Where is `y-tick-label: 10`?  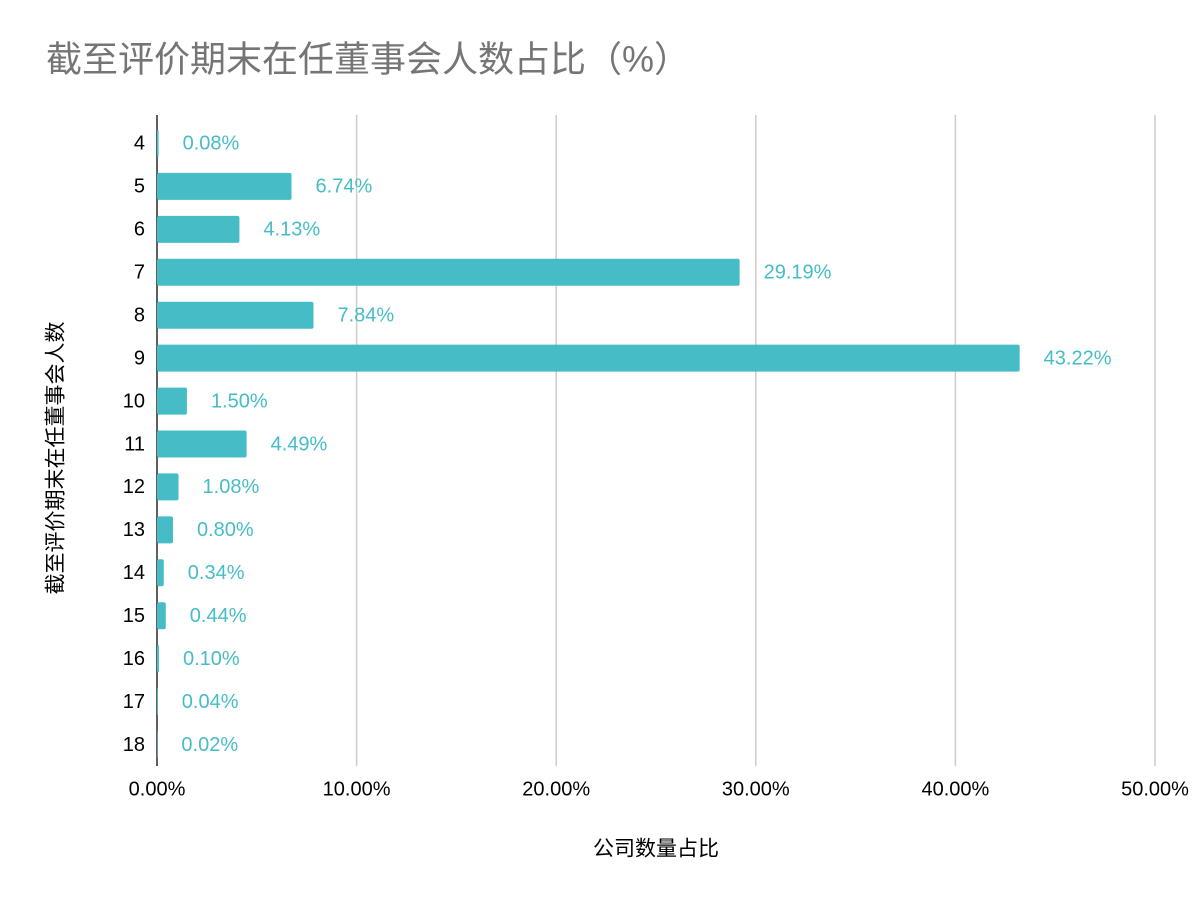
y-tick-label: 10 is located at coordinates (134, 401).